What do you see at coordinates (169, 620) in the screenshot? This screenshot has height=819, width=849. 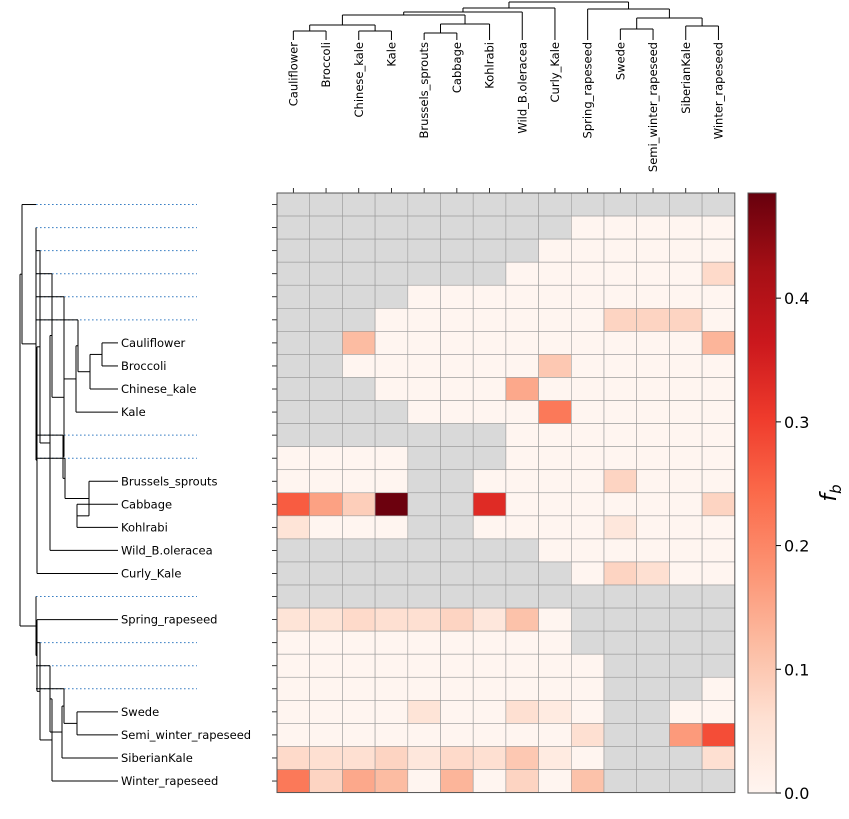 I see `row-label-spring-rapeseed: Spring_rapeseed` at bounding box center [169, 620].